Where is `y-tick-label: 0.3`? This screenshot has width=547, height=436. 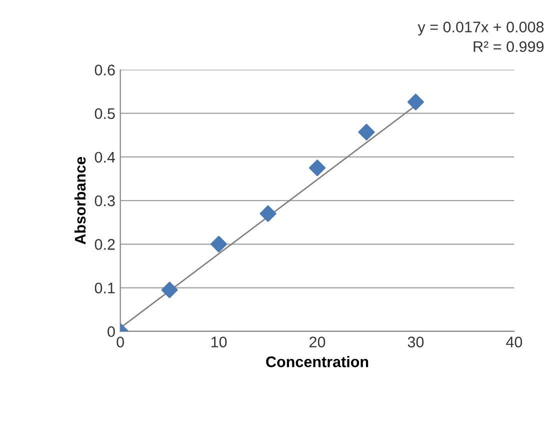 y-tick-label: 0.3 is located at coordinates (104, 200).